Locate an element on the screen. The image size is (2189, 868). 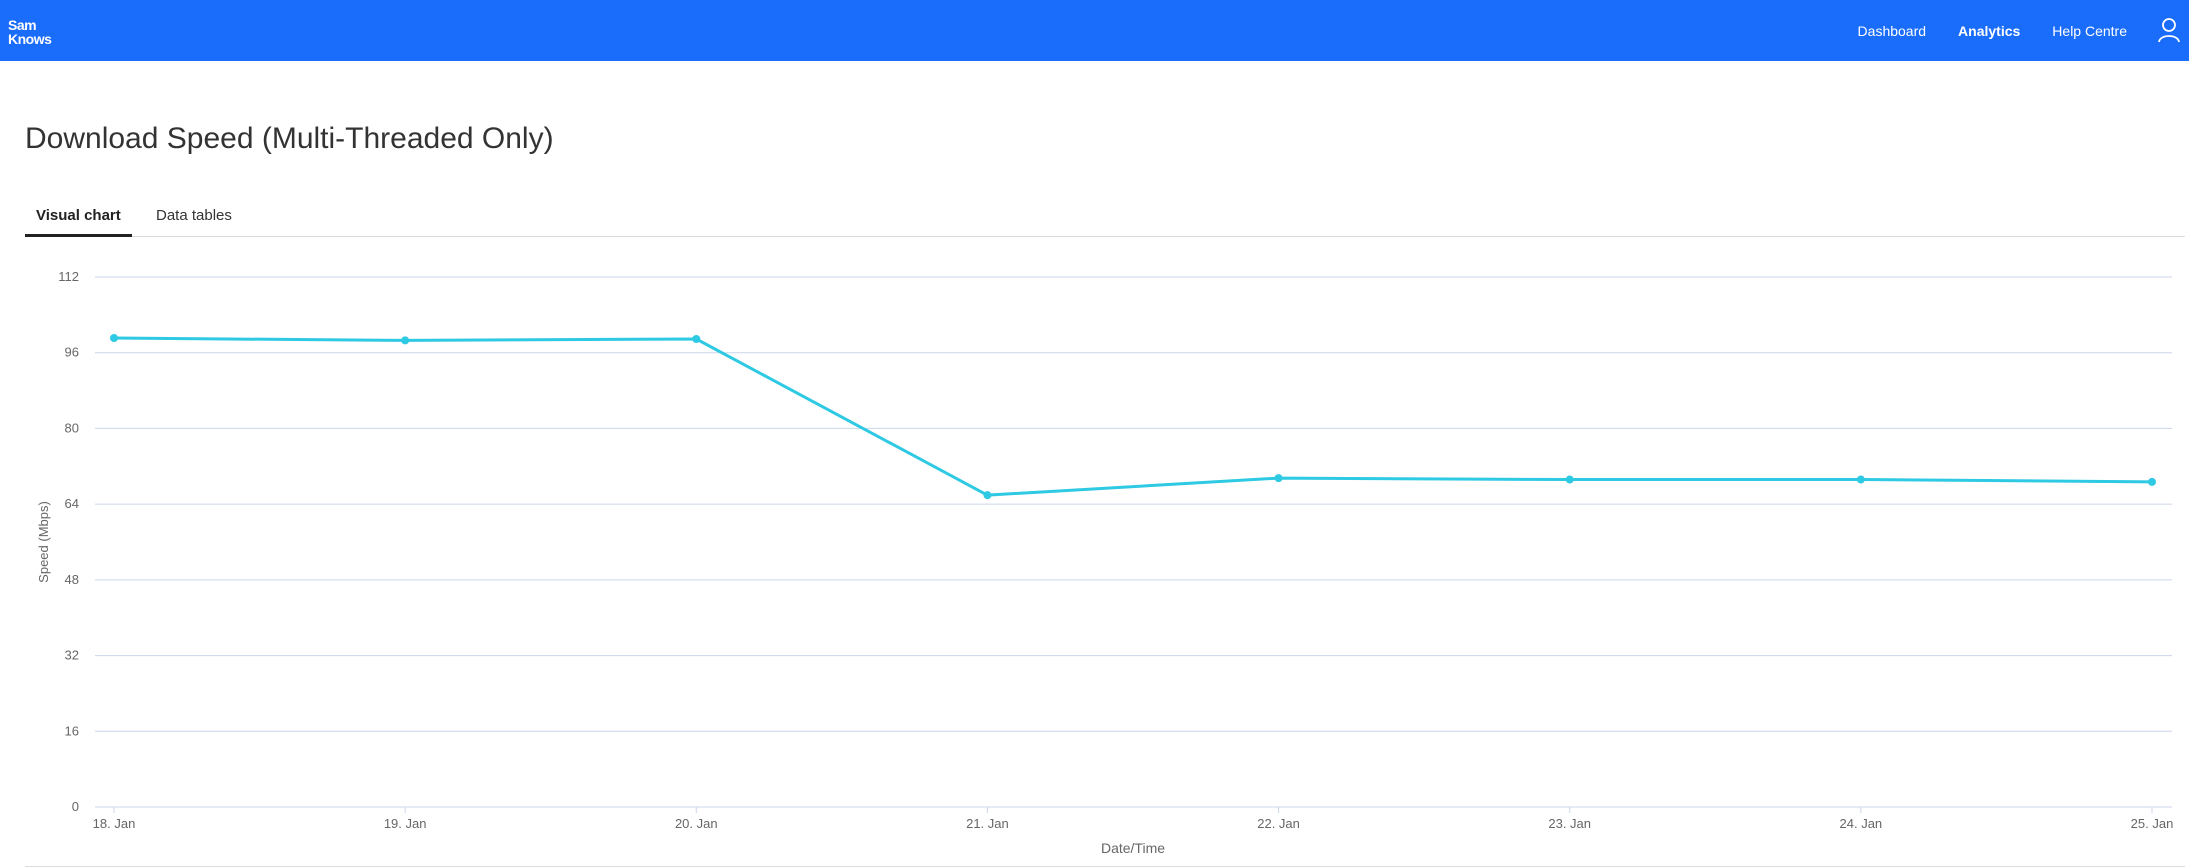
user-icon is located at coordinates (2169, 30).